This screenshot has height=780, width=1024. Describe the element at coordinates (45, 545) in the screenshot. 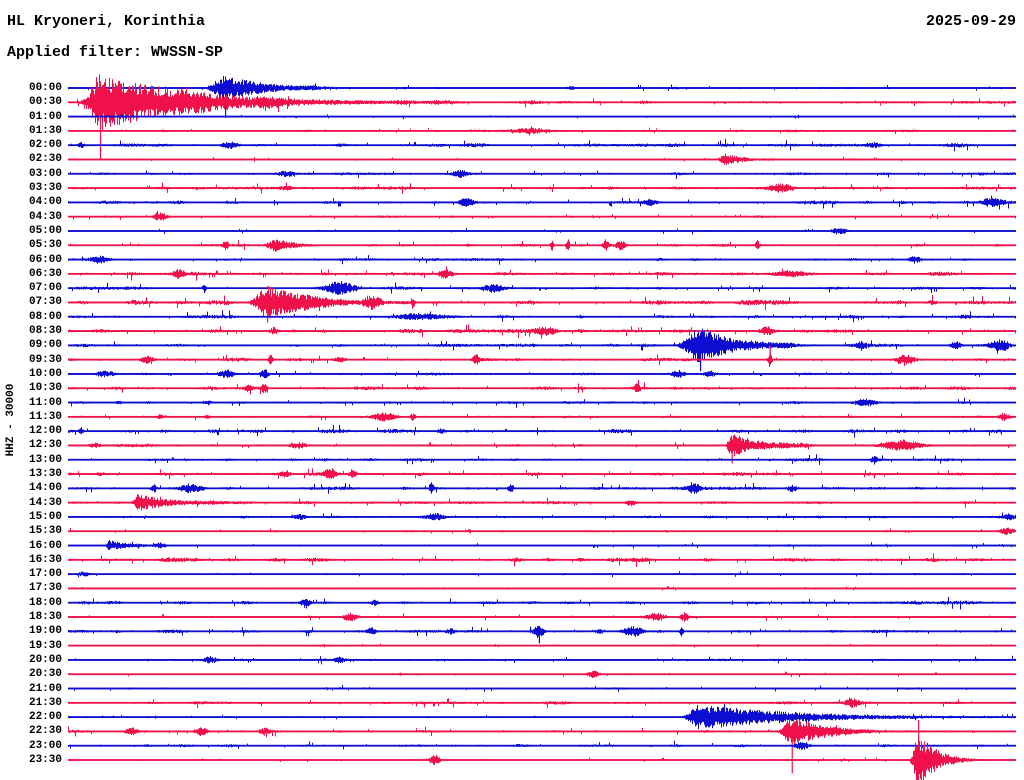

I see `time-label: 16:00` at that location.